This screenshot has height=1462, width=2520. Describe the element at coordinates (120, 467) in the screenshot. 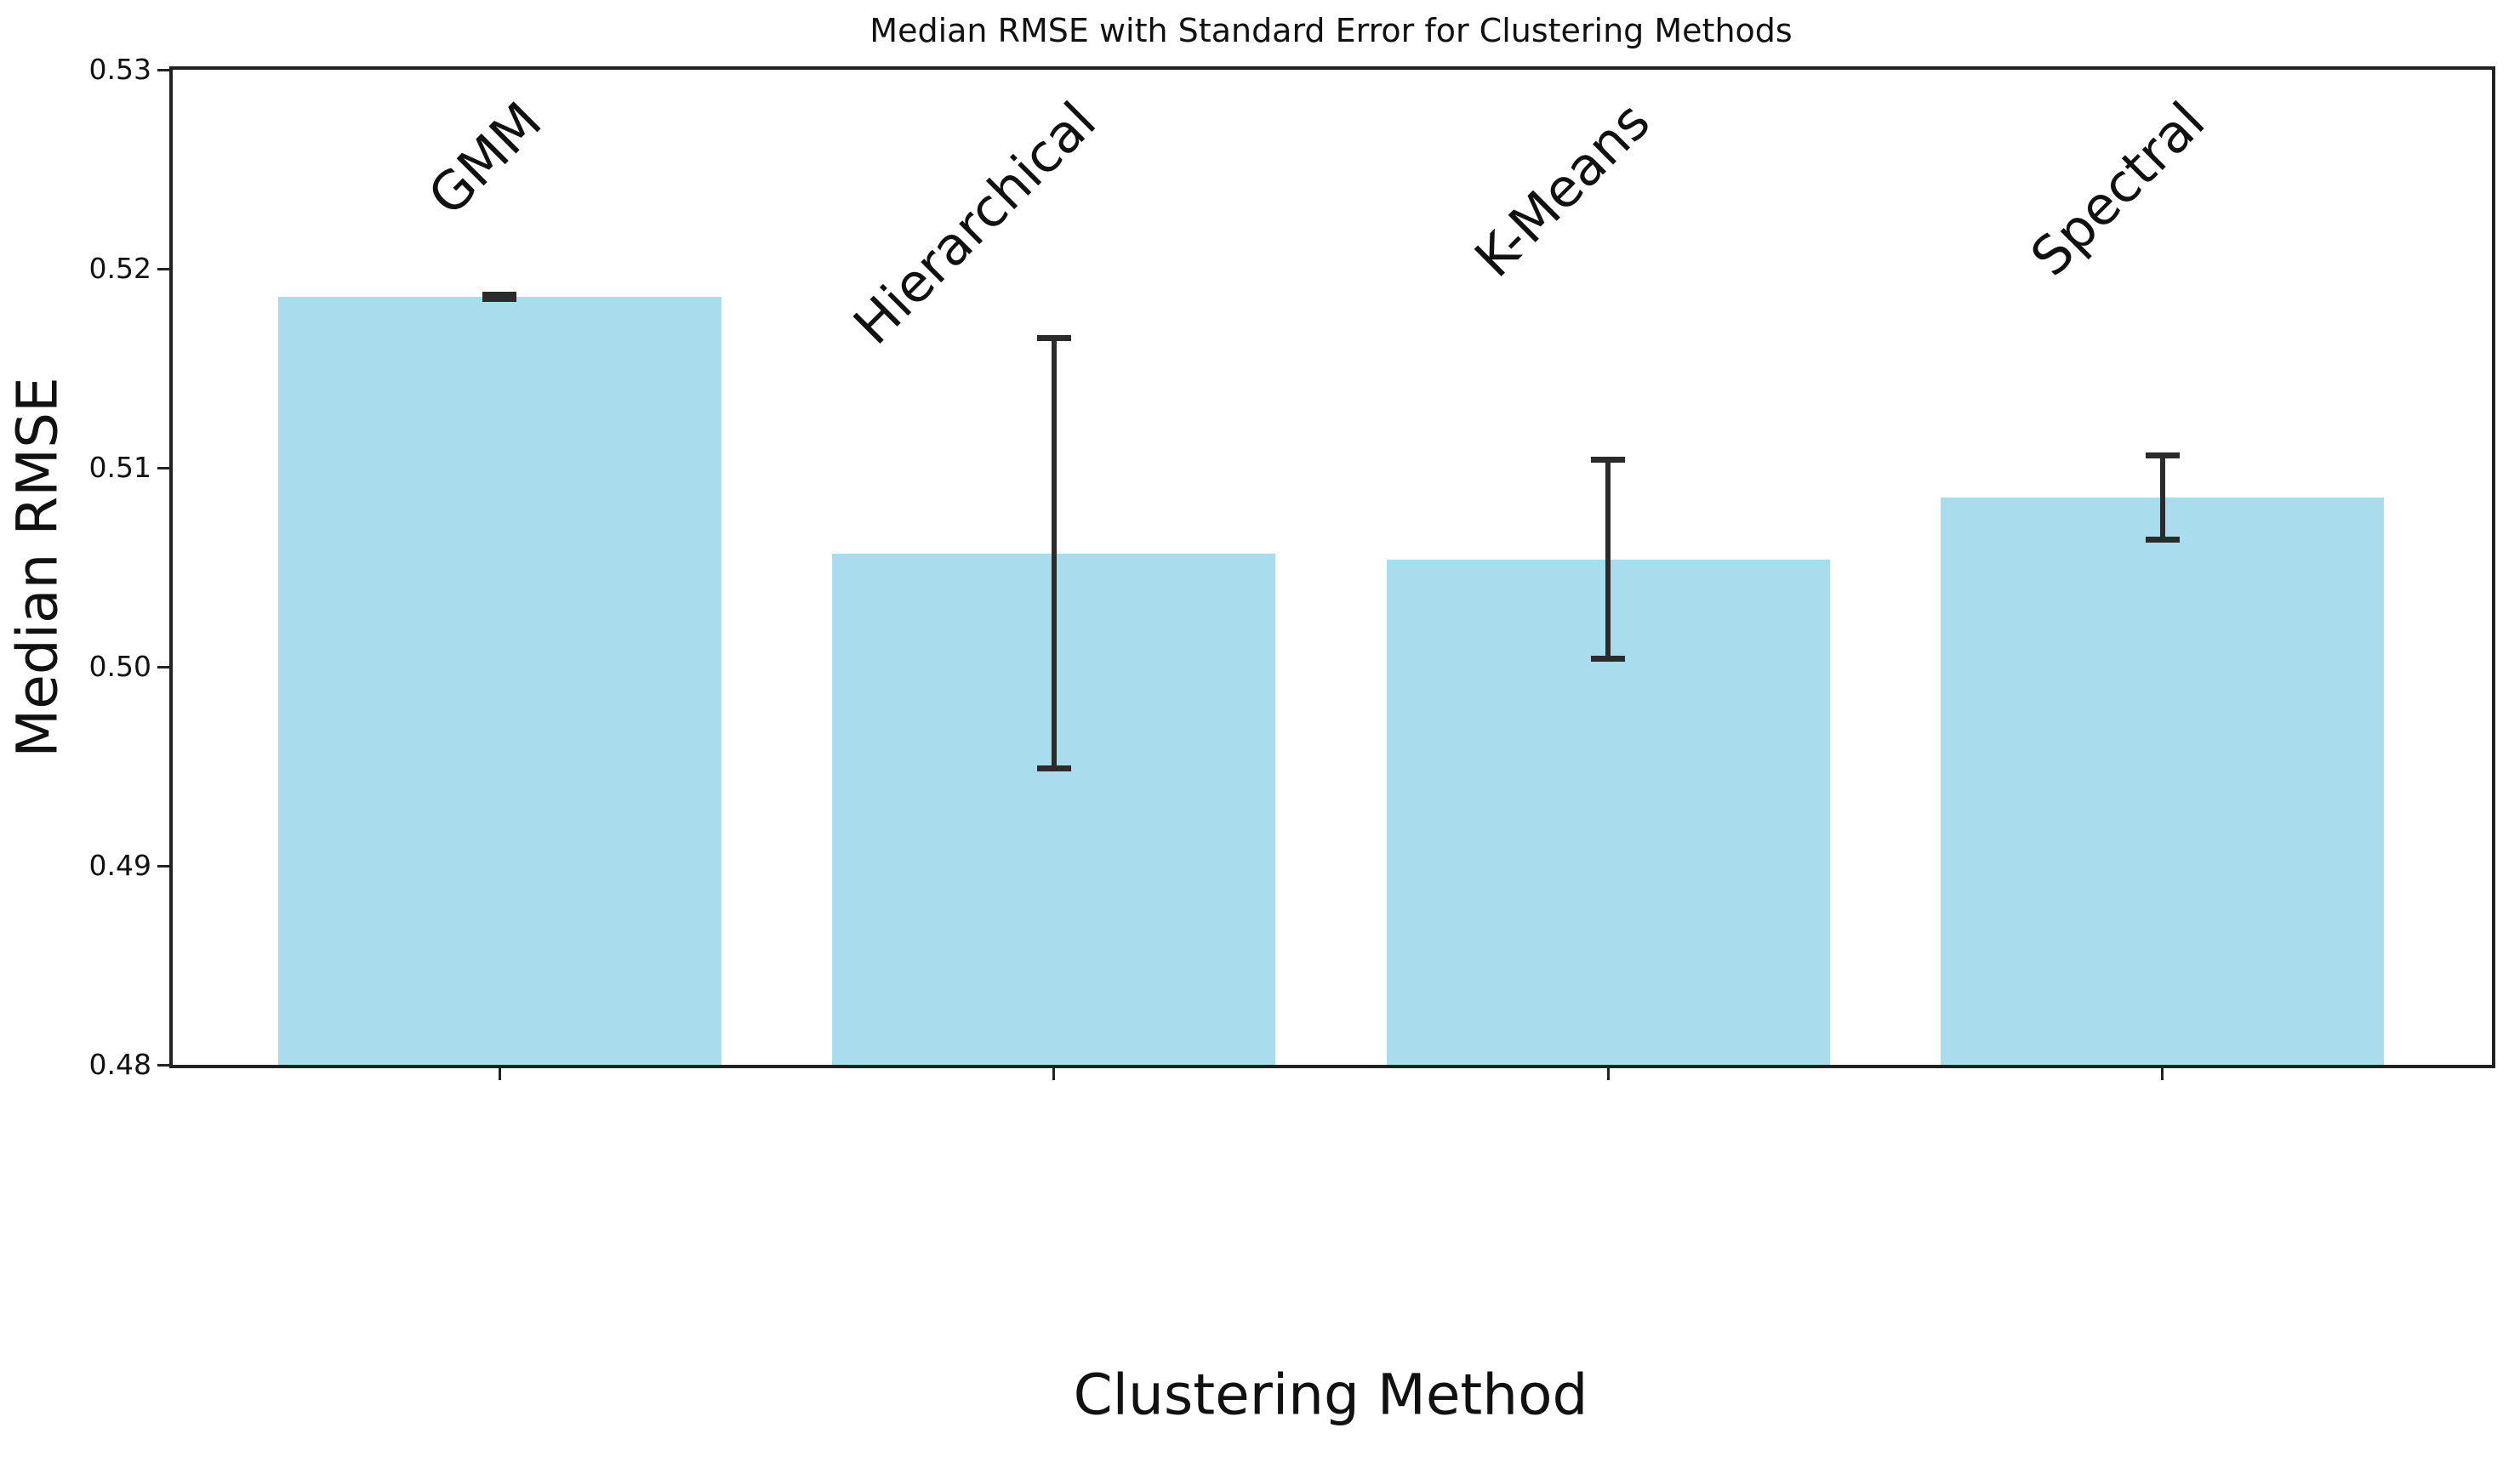

I see `y-tick-label-0.51: 0.51` at that location.